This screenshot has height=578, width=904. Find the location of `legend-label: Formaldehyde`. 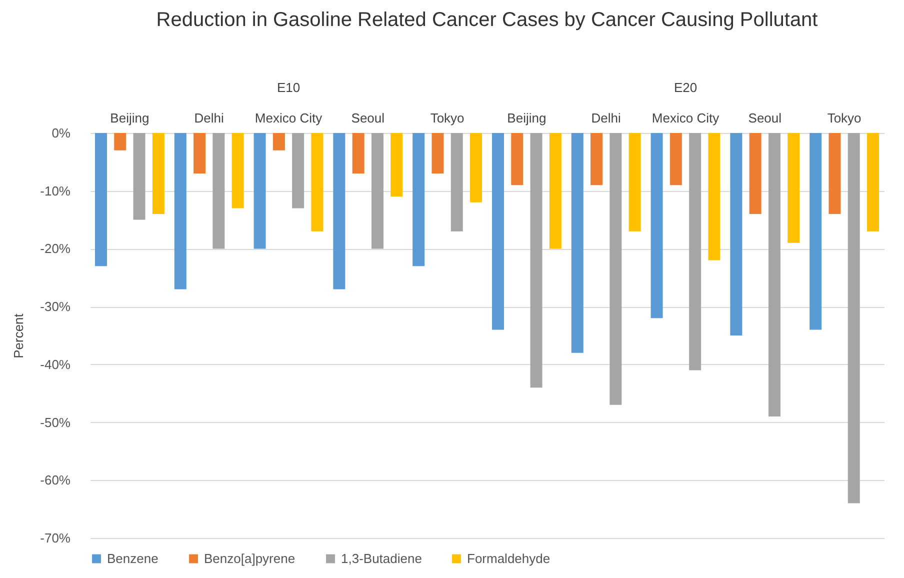

legend-label: Formaldehyde is located at coordinates (508, 558).